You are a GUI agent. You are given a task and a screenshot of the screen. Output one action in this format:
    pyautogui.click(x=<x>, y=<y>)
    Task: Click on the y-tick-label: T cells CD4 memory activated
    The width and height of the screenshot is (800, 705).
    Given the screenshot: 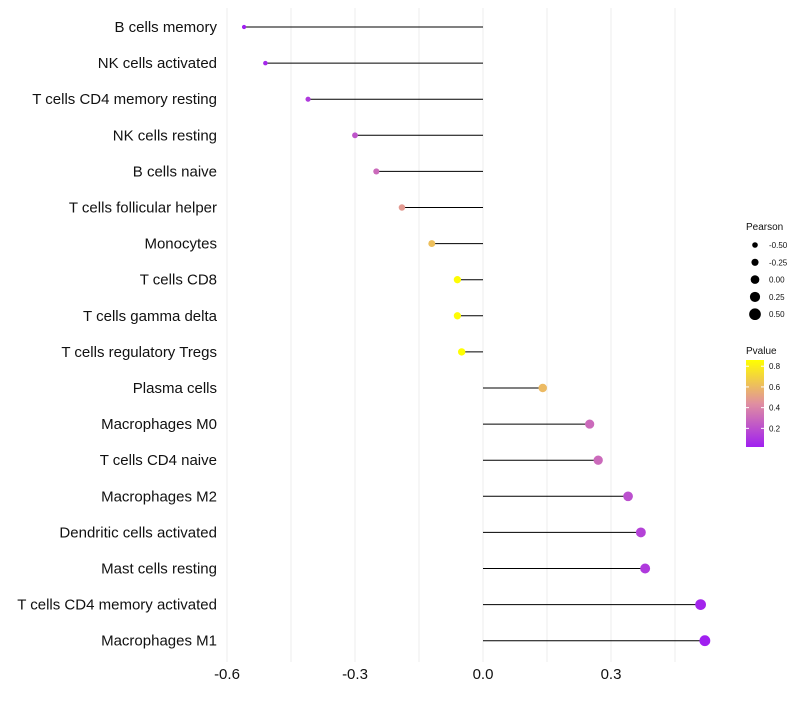 What is the action you would take?
    pyautogui.click(x=117, y=605)
    